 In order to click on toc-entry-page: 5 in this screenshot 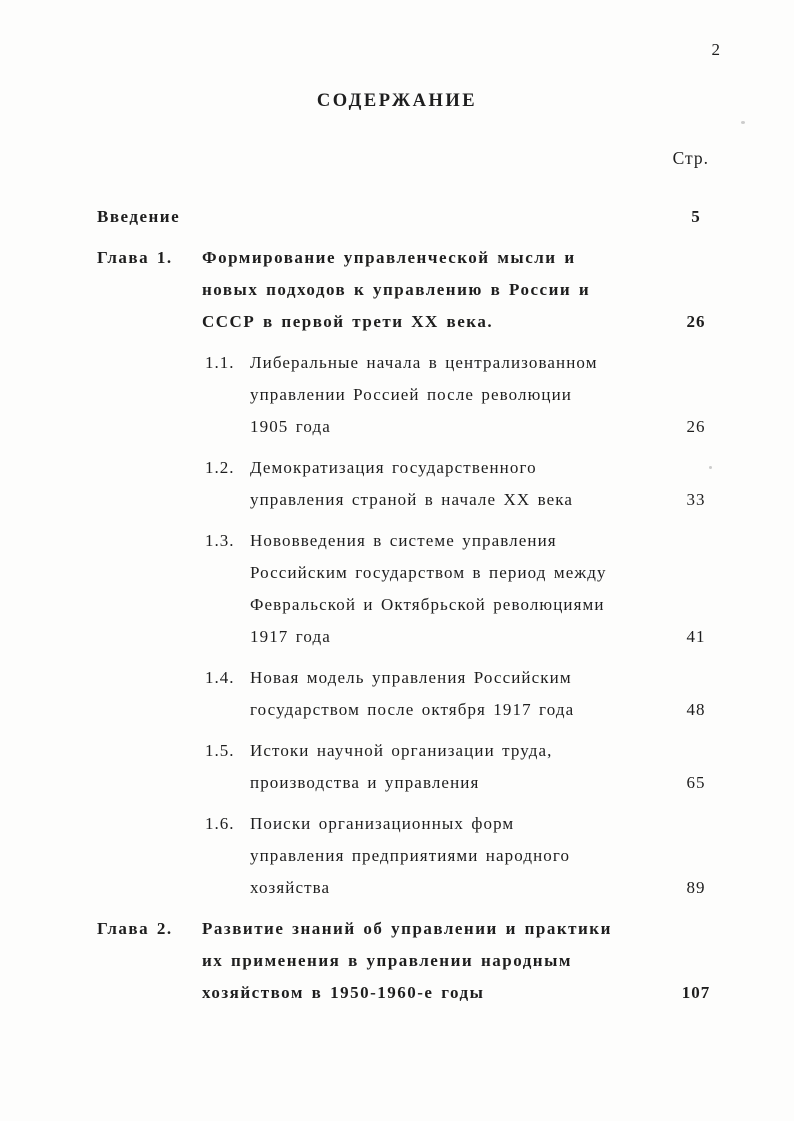, I will do `click(696, 216)`.